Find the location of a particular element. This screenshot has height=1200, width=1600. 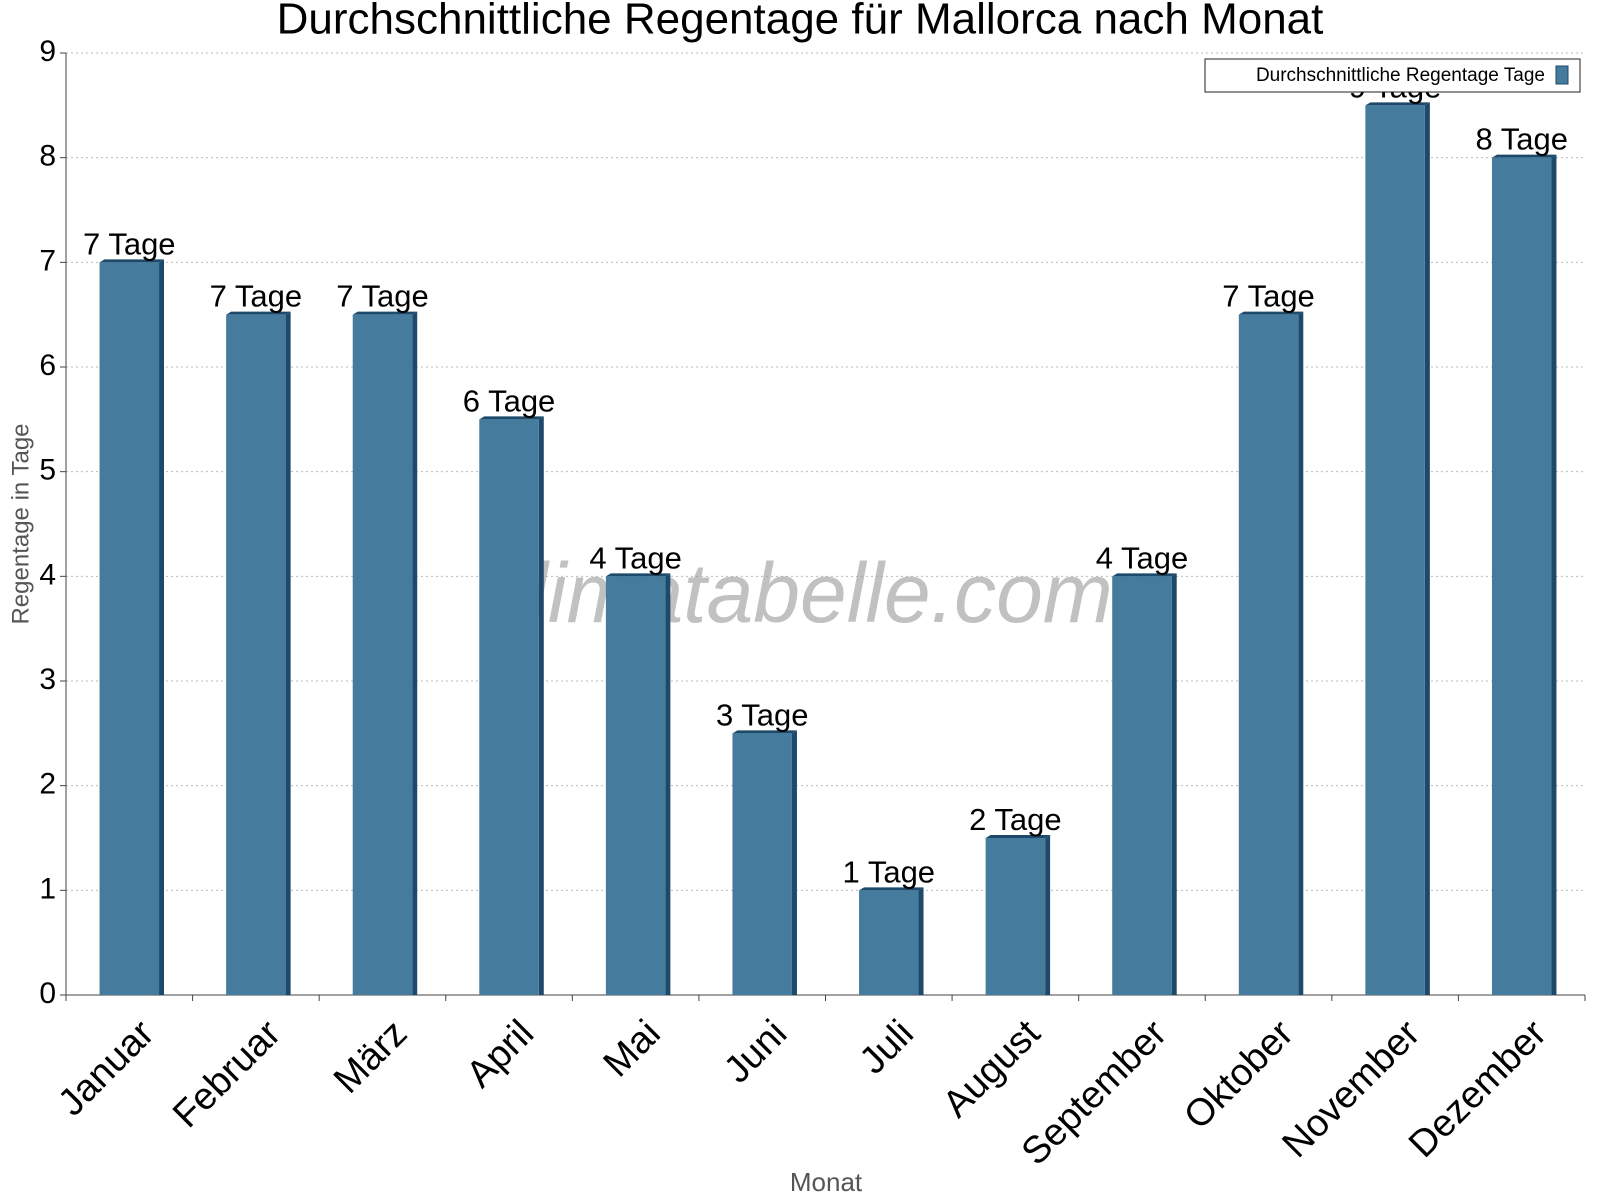

y-tick-label: 4 is located at coordinates (47, 574).